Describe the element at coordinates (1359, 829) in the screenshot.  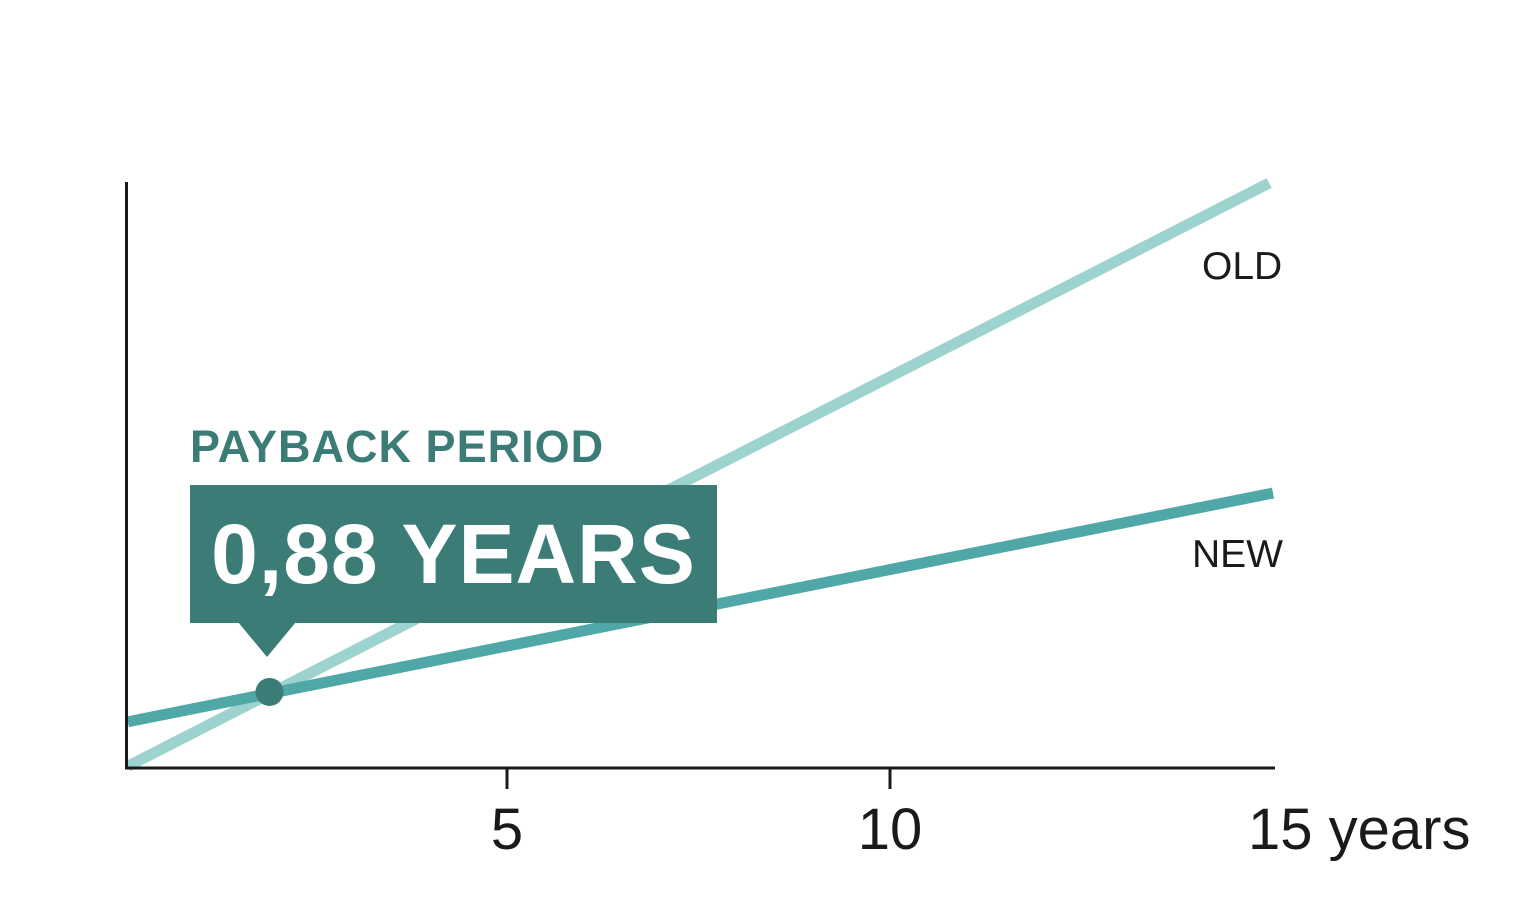
I see `x-axis-end-label: 15 years` at that location.